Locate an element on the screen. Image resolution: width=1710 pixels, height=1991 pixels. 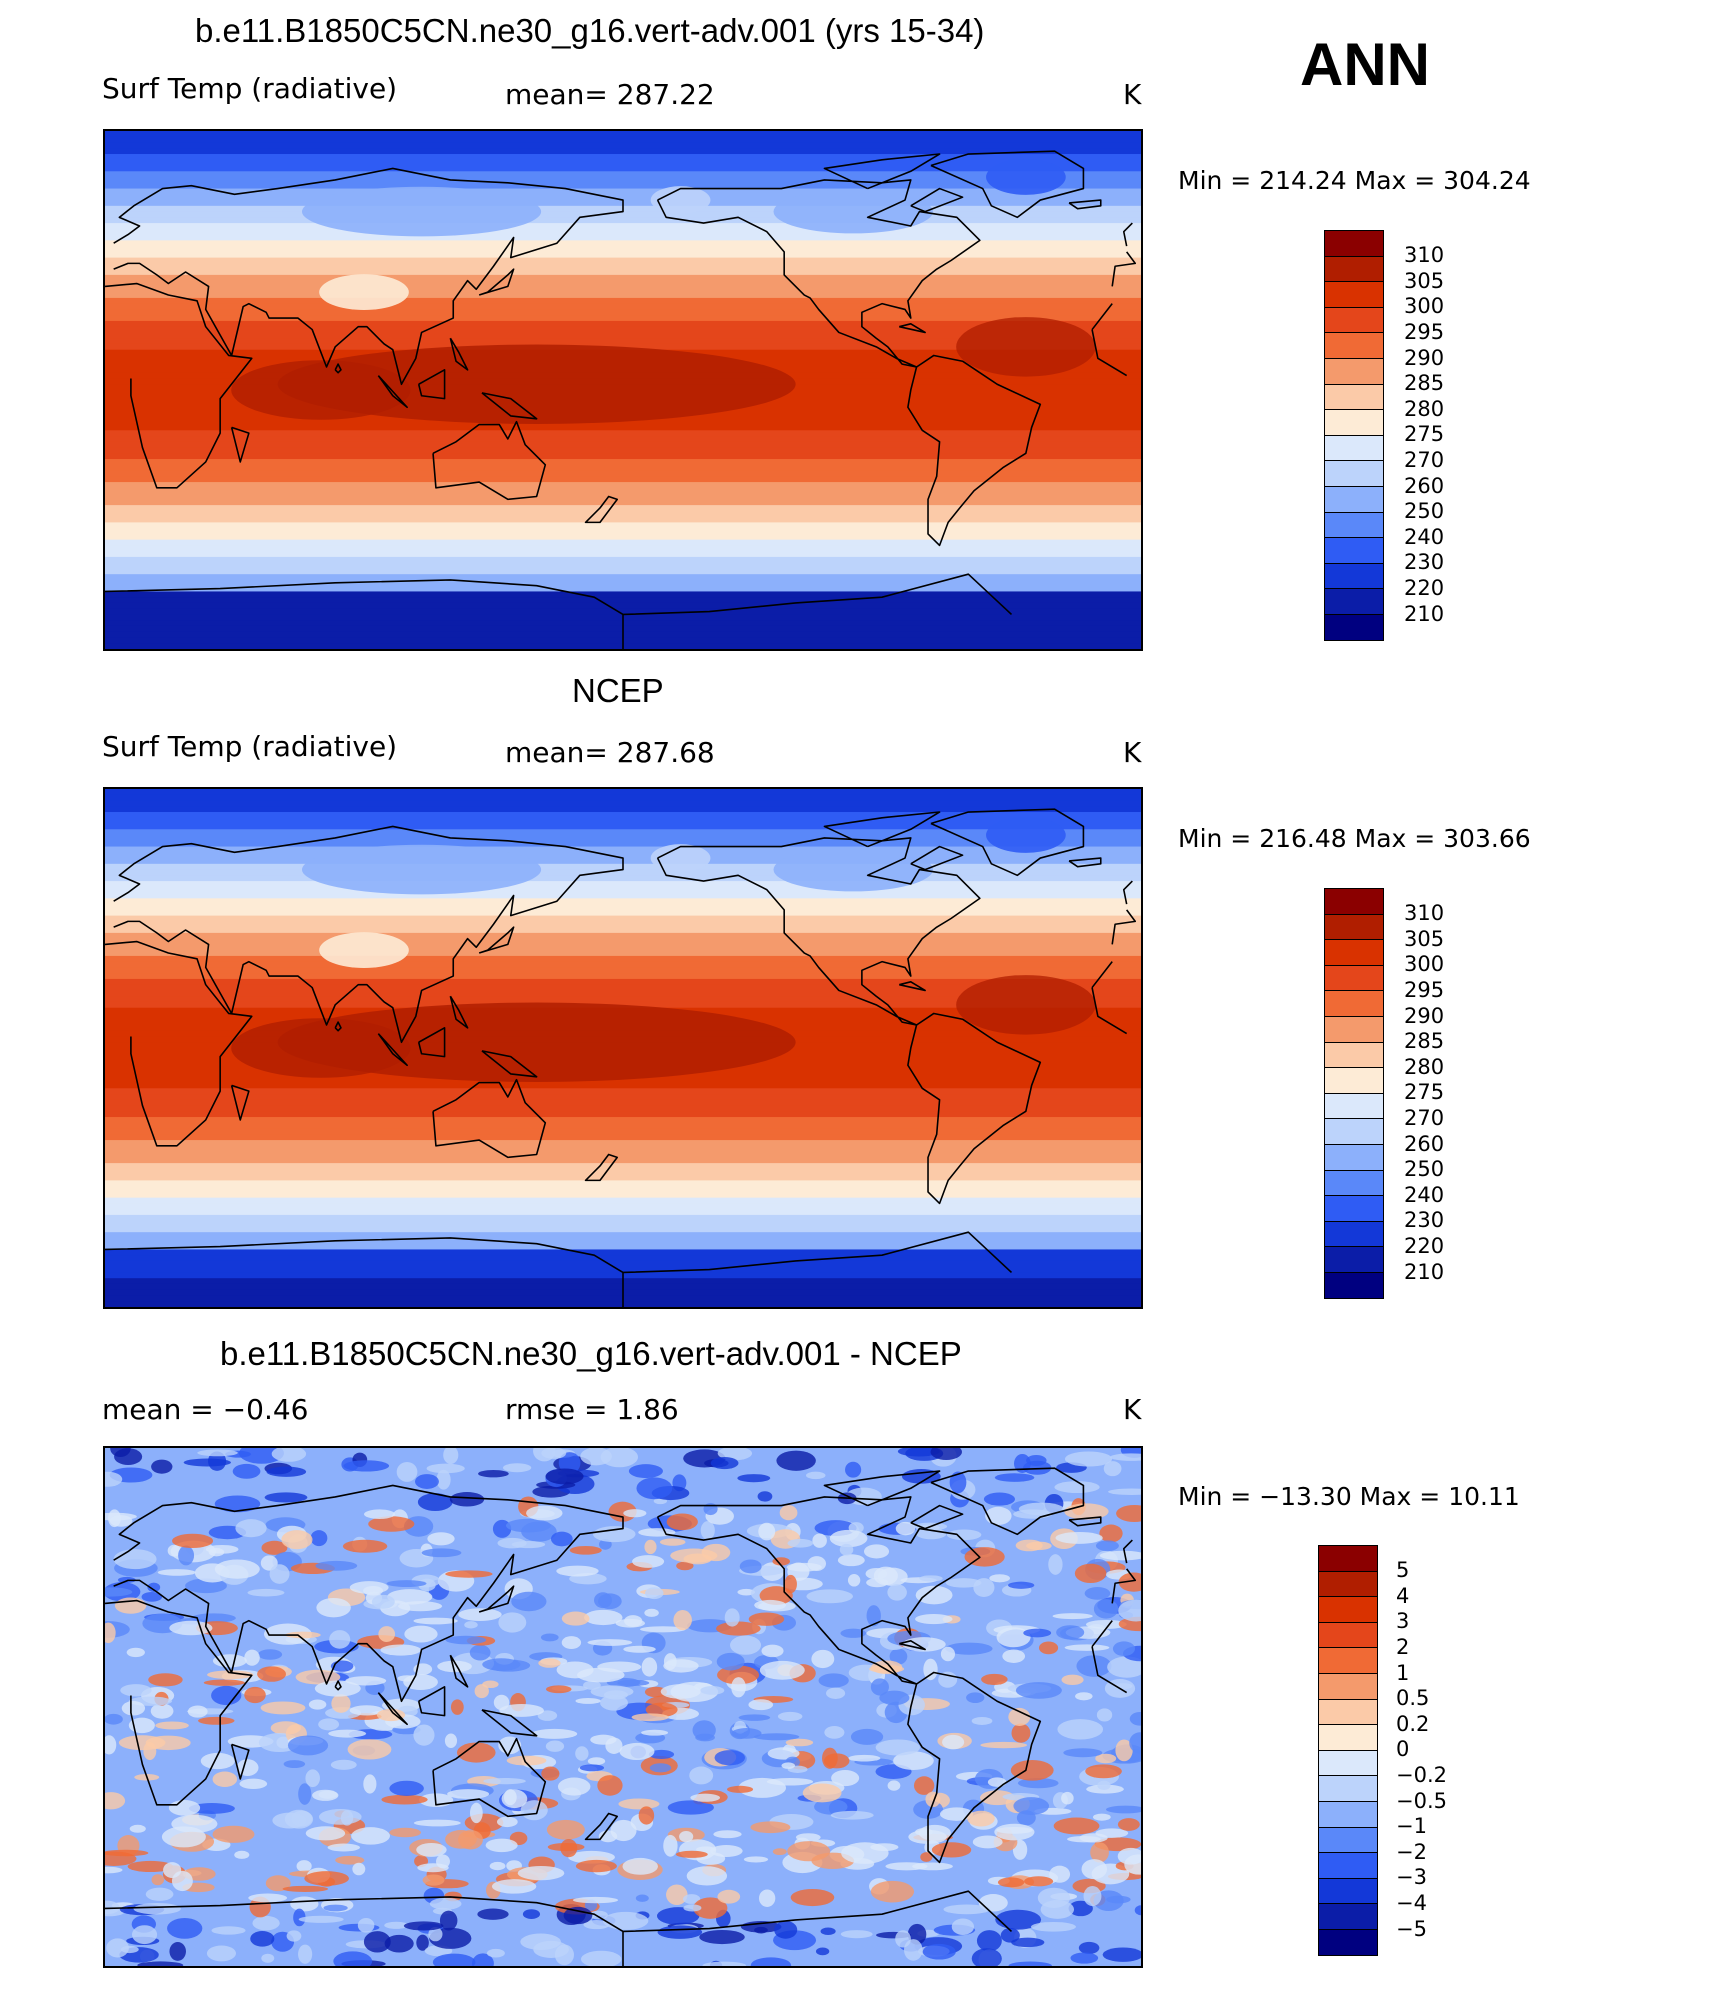
colorbar-tick-label: 5 is located at coordinates (1403, 1570).